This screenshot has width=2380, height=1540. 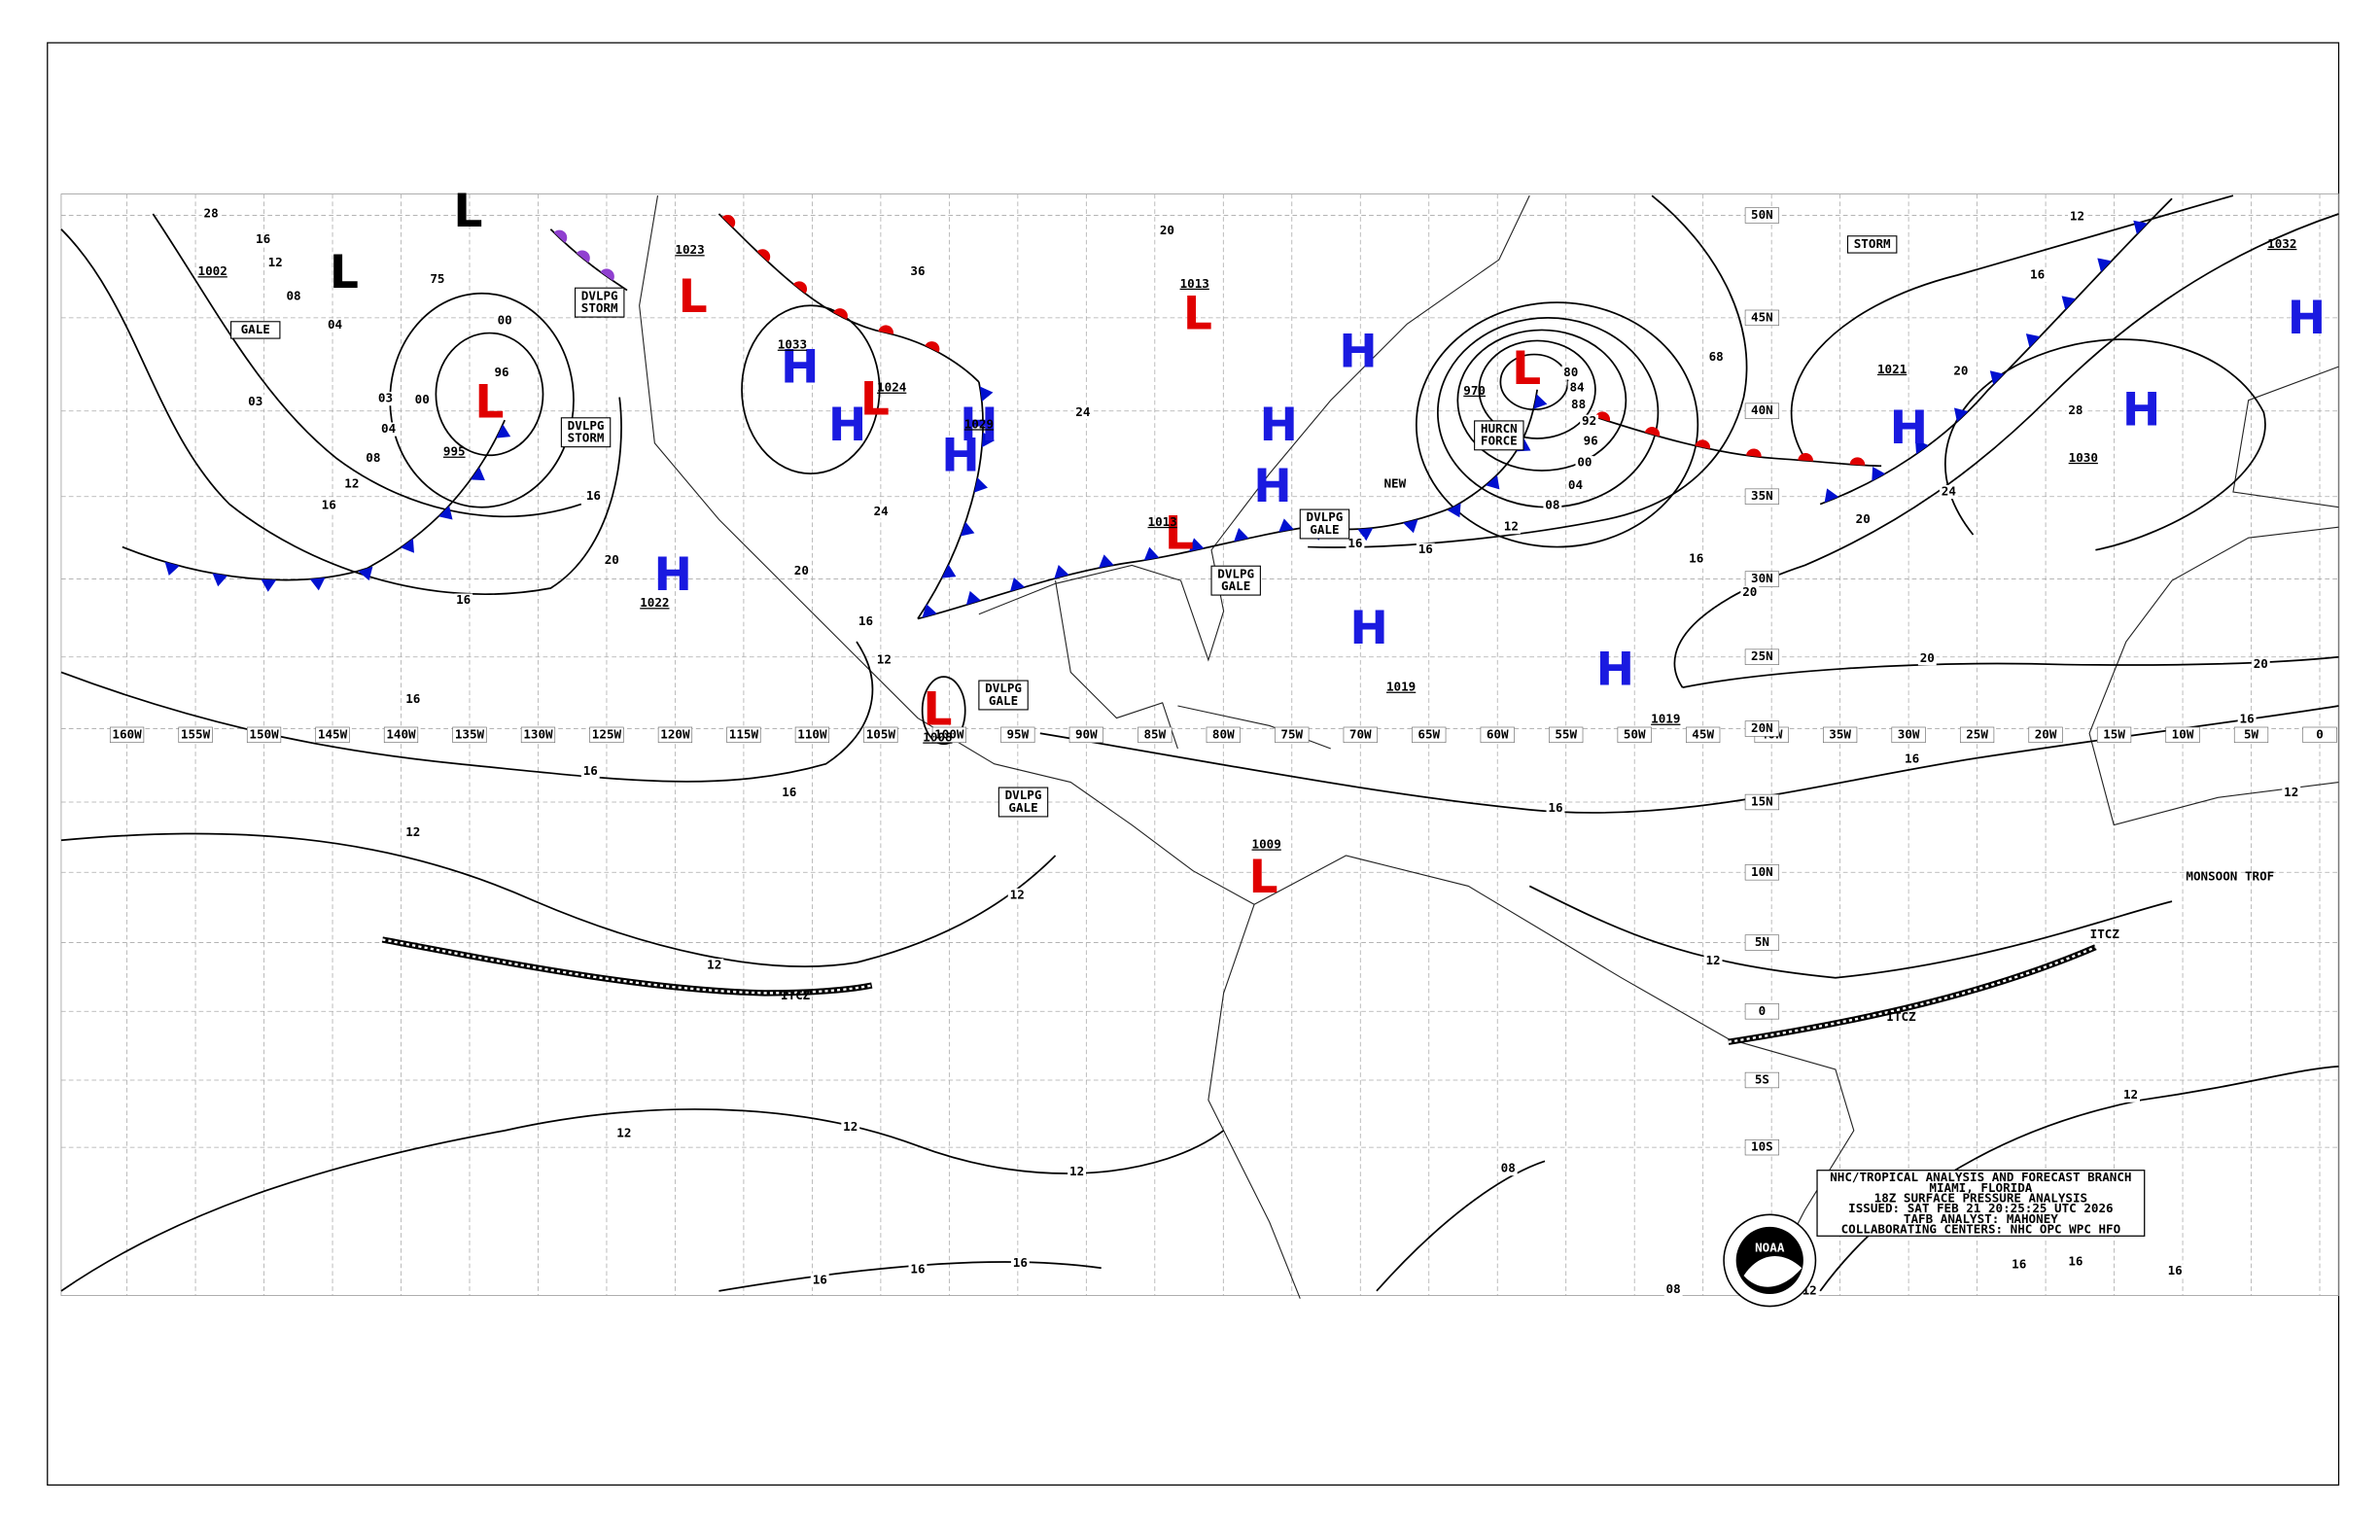 I want to click on isobar-label: 00, so click(x=422, y=399).